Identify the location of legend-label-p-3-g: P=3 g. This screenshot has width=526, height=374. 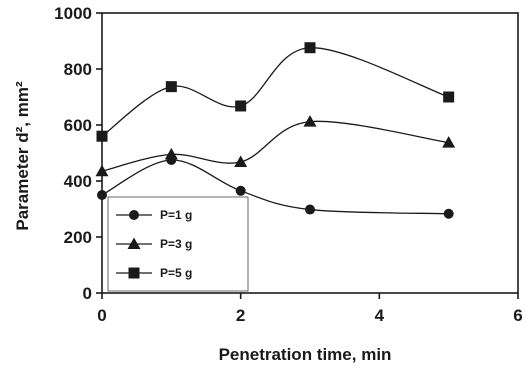
(176, 244).